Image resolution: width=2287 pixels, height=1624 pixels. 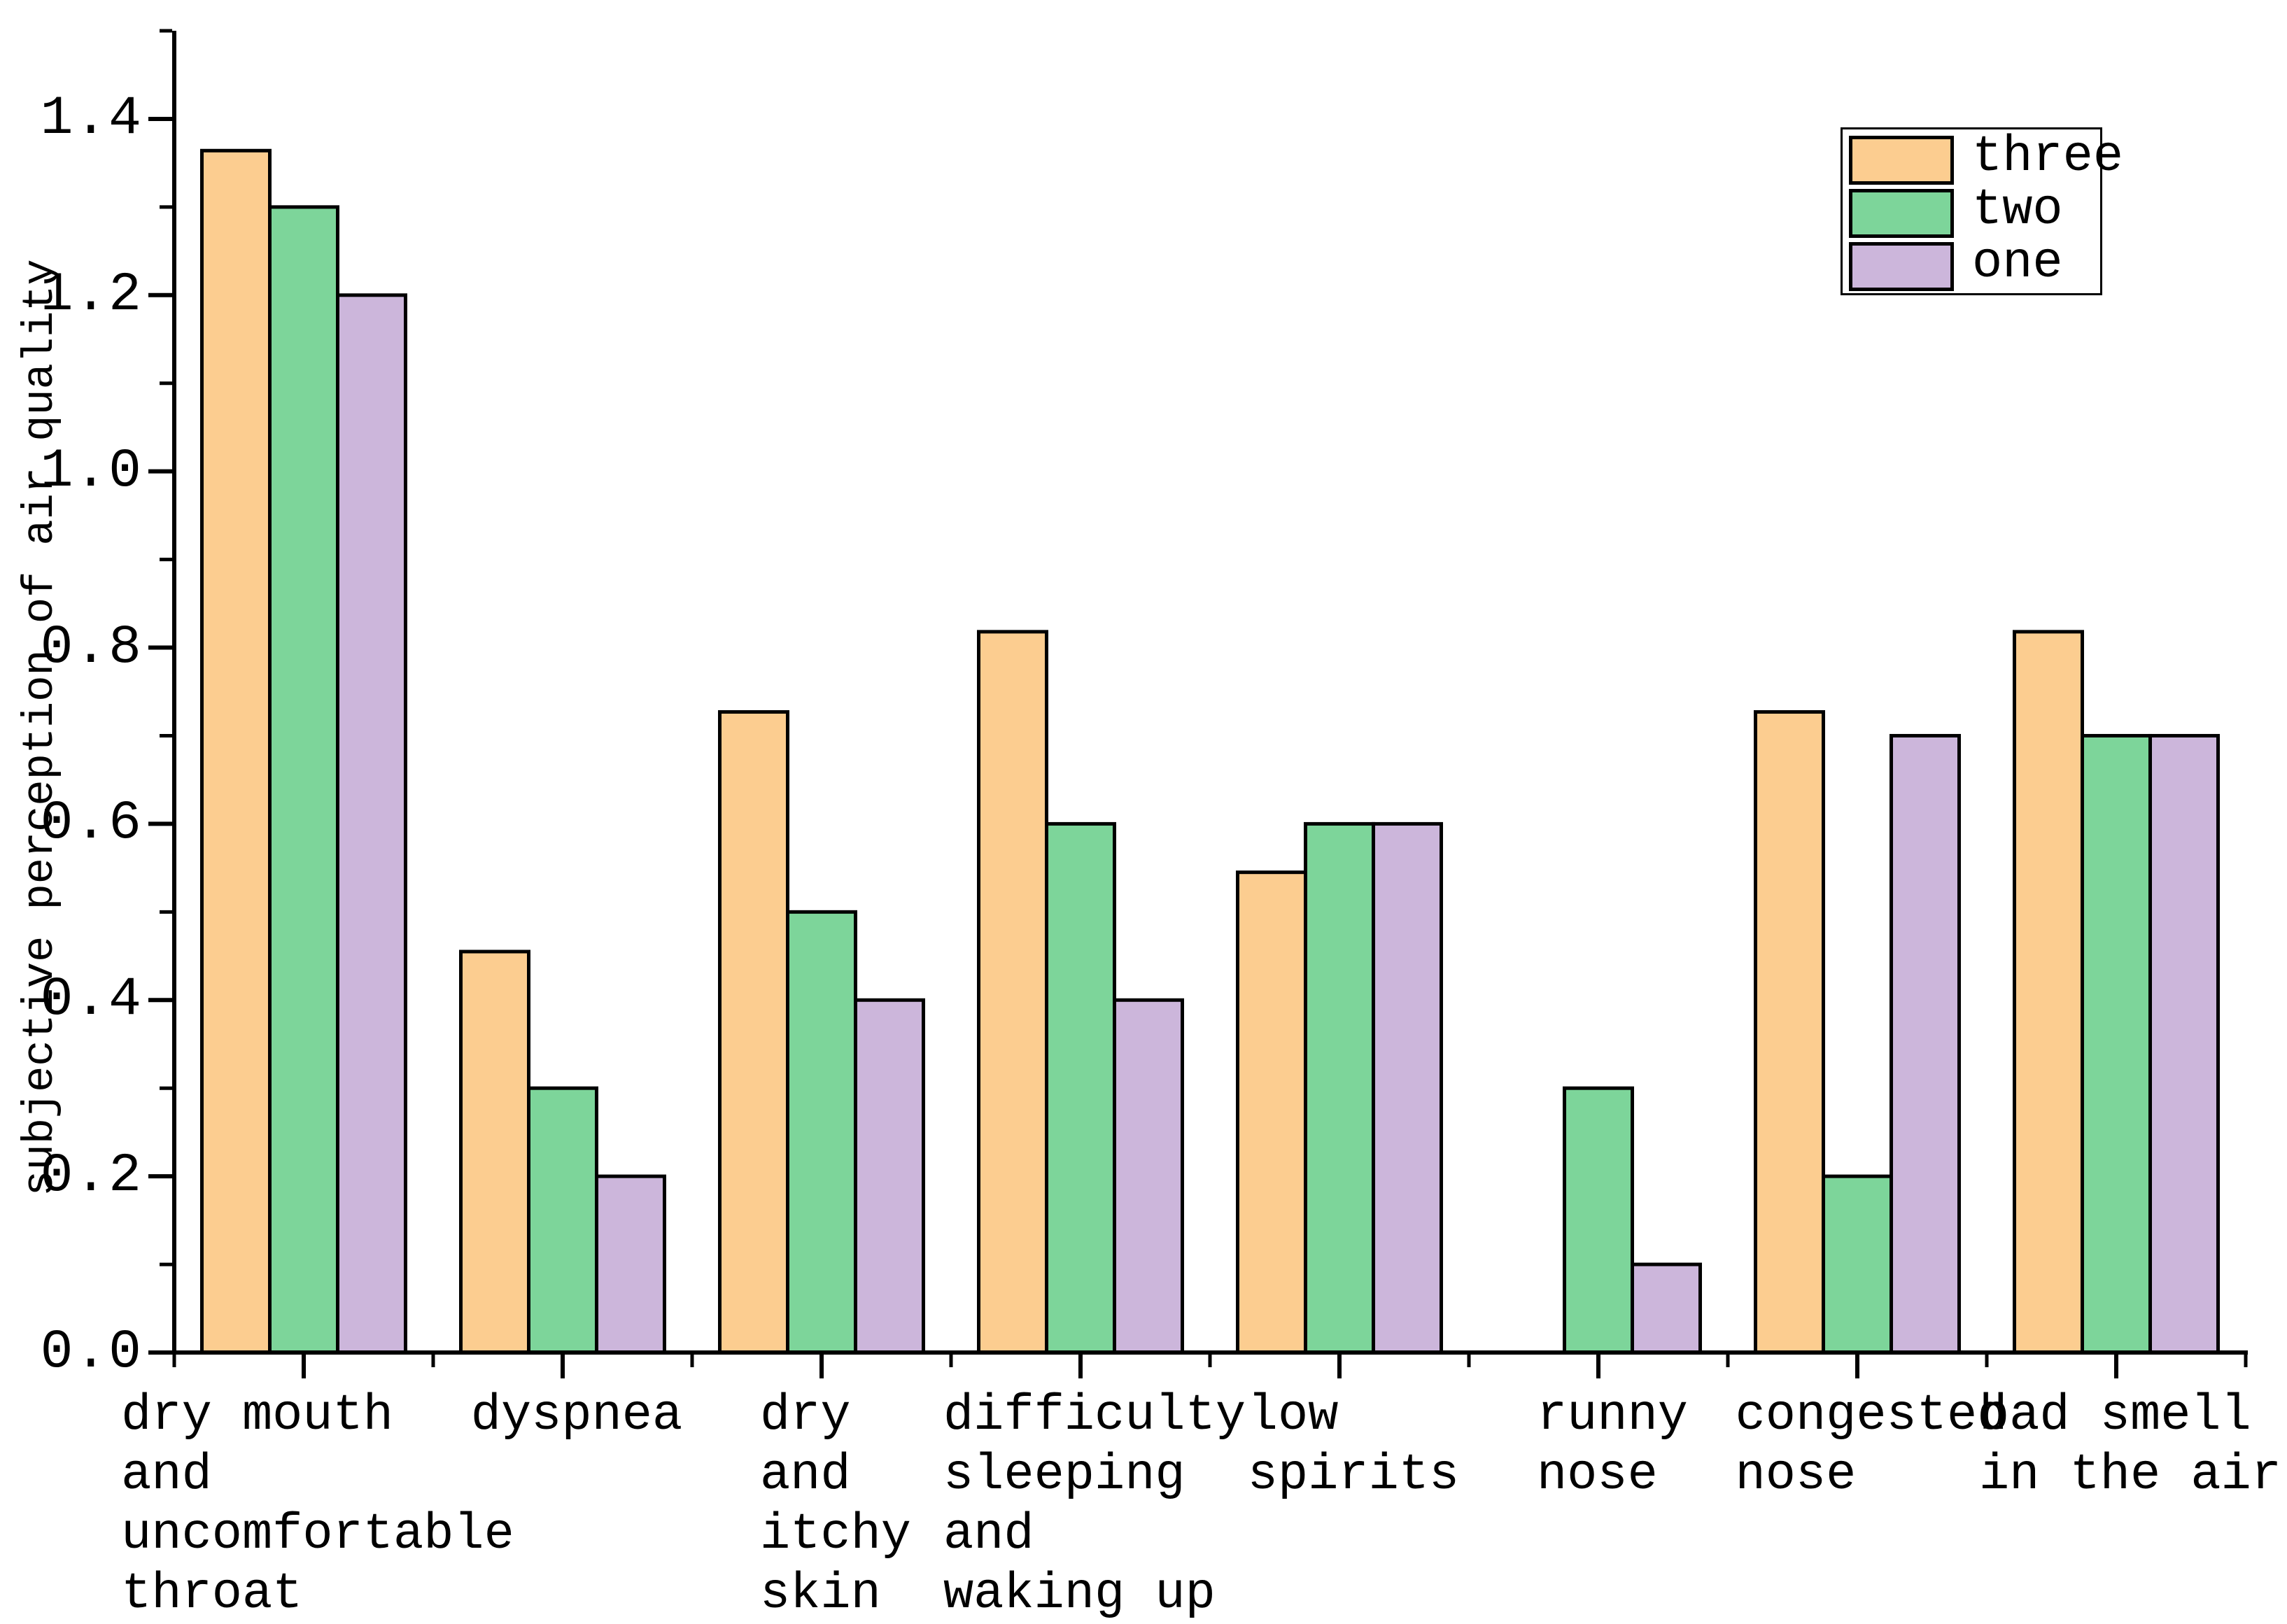 What do you see at coordinates (91, 471) in the screenshot?
I see `y-tick-label-1.0: 1.0` at bounding box center [91, 471].